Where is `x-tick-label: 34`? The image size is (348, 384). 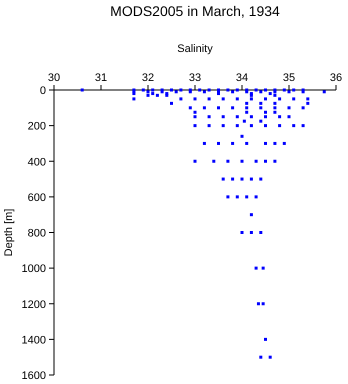
x-tick-label: 34 is located at coordinates (242, 78).